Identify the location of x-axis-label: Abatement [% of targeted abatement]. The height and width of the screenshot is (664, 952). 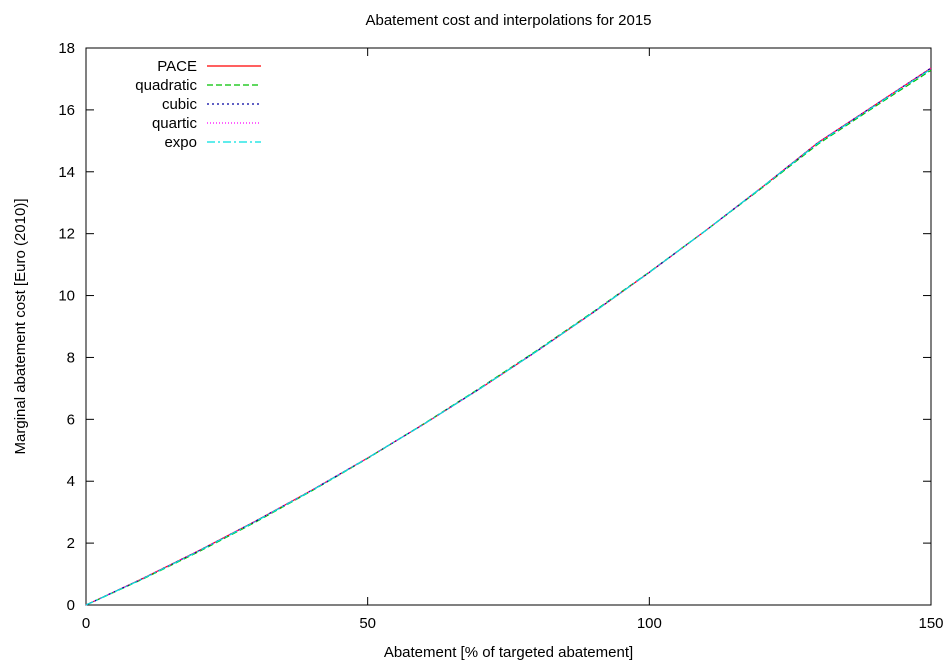
(508, 652).